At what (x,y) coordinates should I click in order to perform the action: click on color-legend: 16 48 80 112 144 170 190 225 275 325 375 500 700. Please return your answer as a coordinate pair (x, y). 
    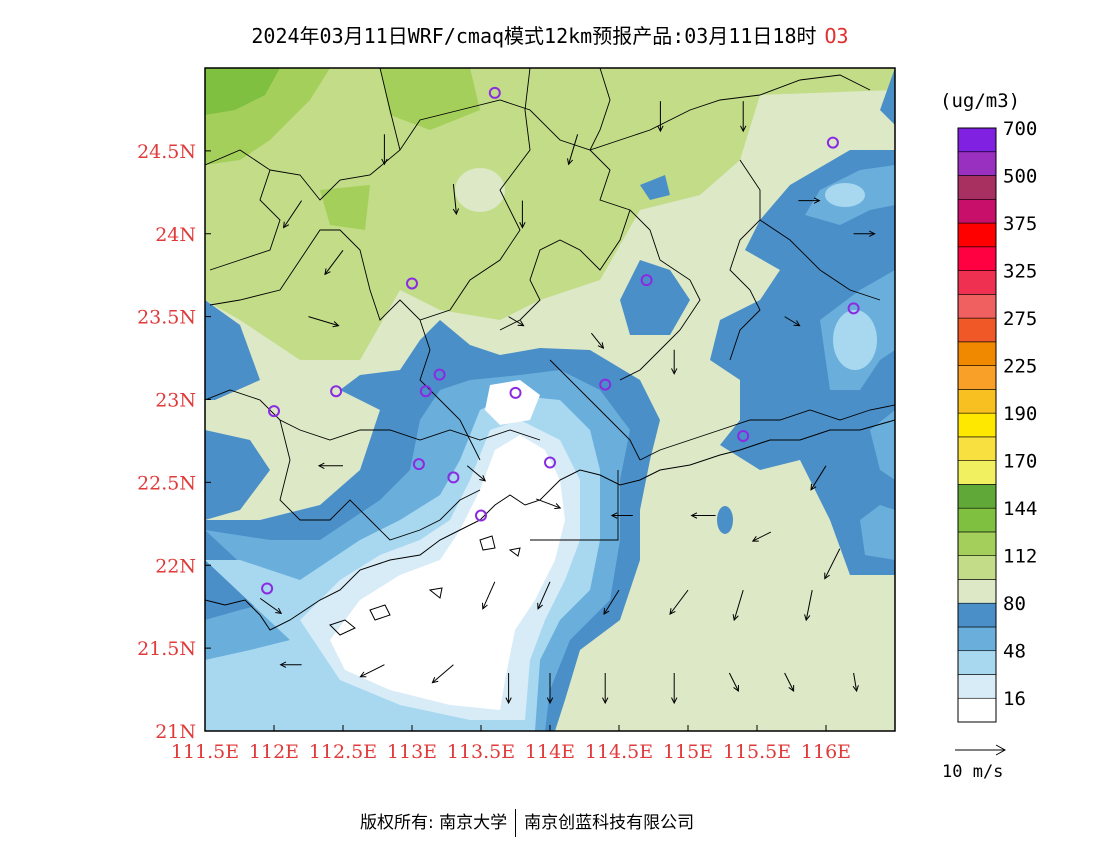
    Looking at the image, I should click on (997, 420).